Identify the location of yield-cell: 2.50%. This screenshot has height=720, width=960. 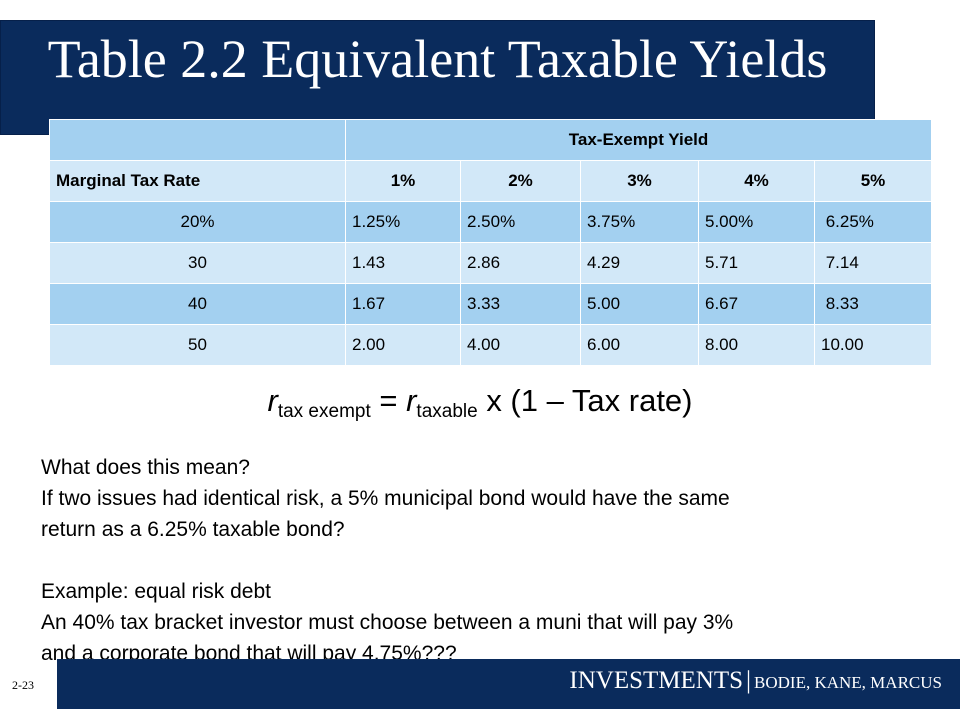
(520, 222).